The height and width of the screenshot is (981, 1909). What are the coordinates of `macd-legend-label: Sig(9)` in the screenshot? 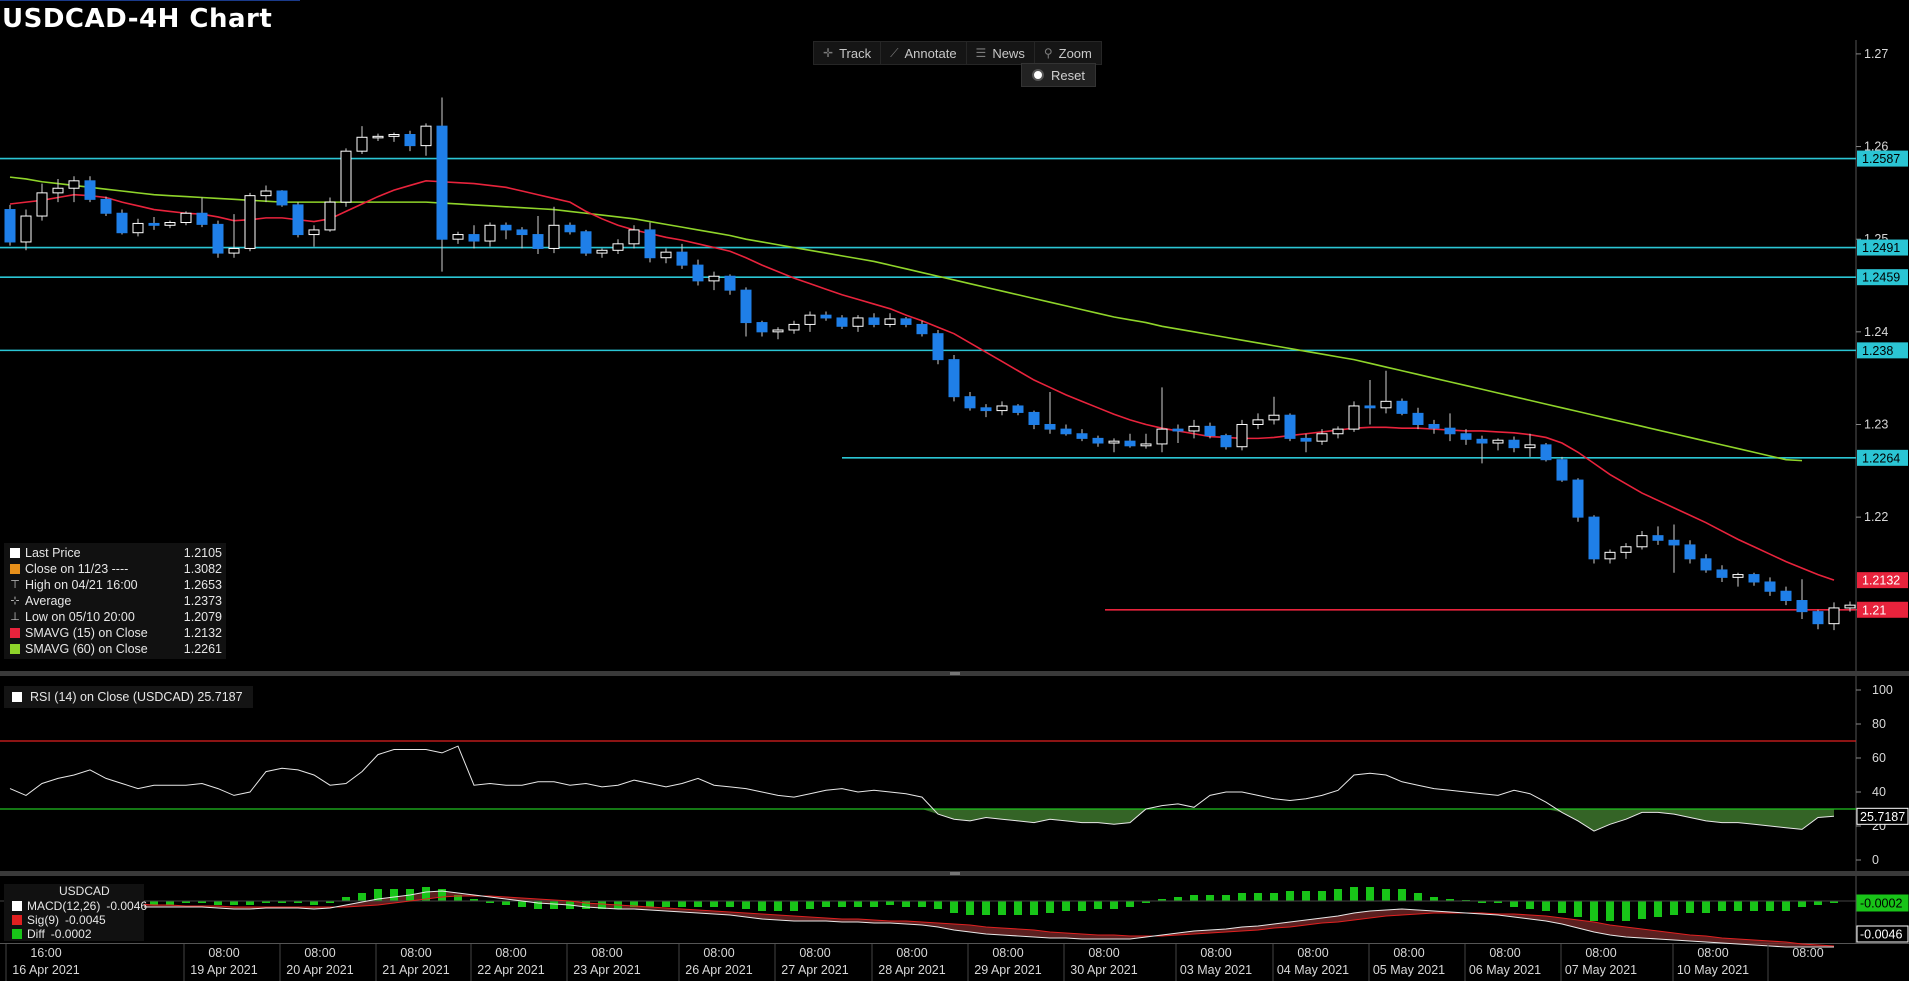 It's located at (43, 920).